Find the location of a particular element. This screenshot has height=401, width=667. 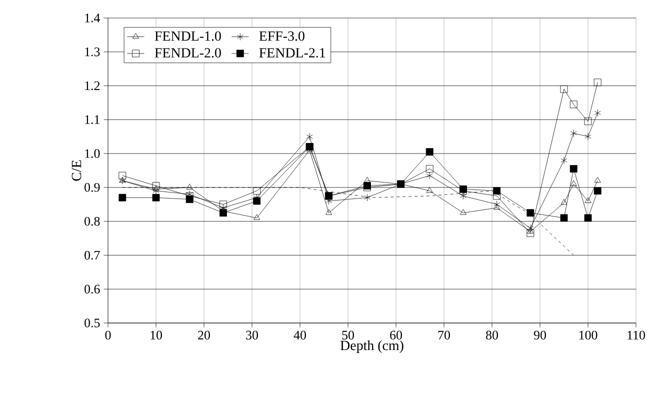

legend-label: FENDL-2.1 is located at coordinates (292, 53).